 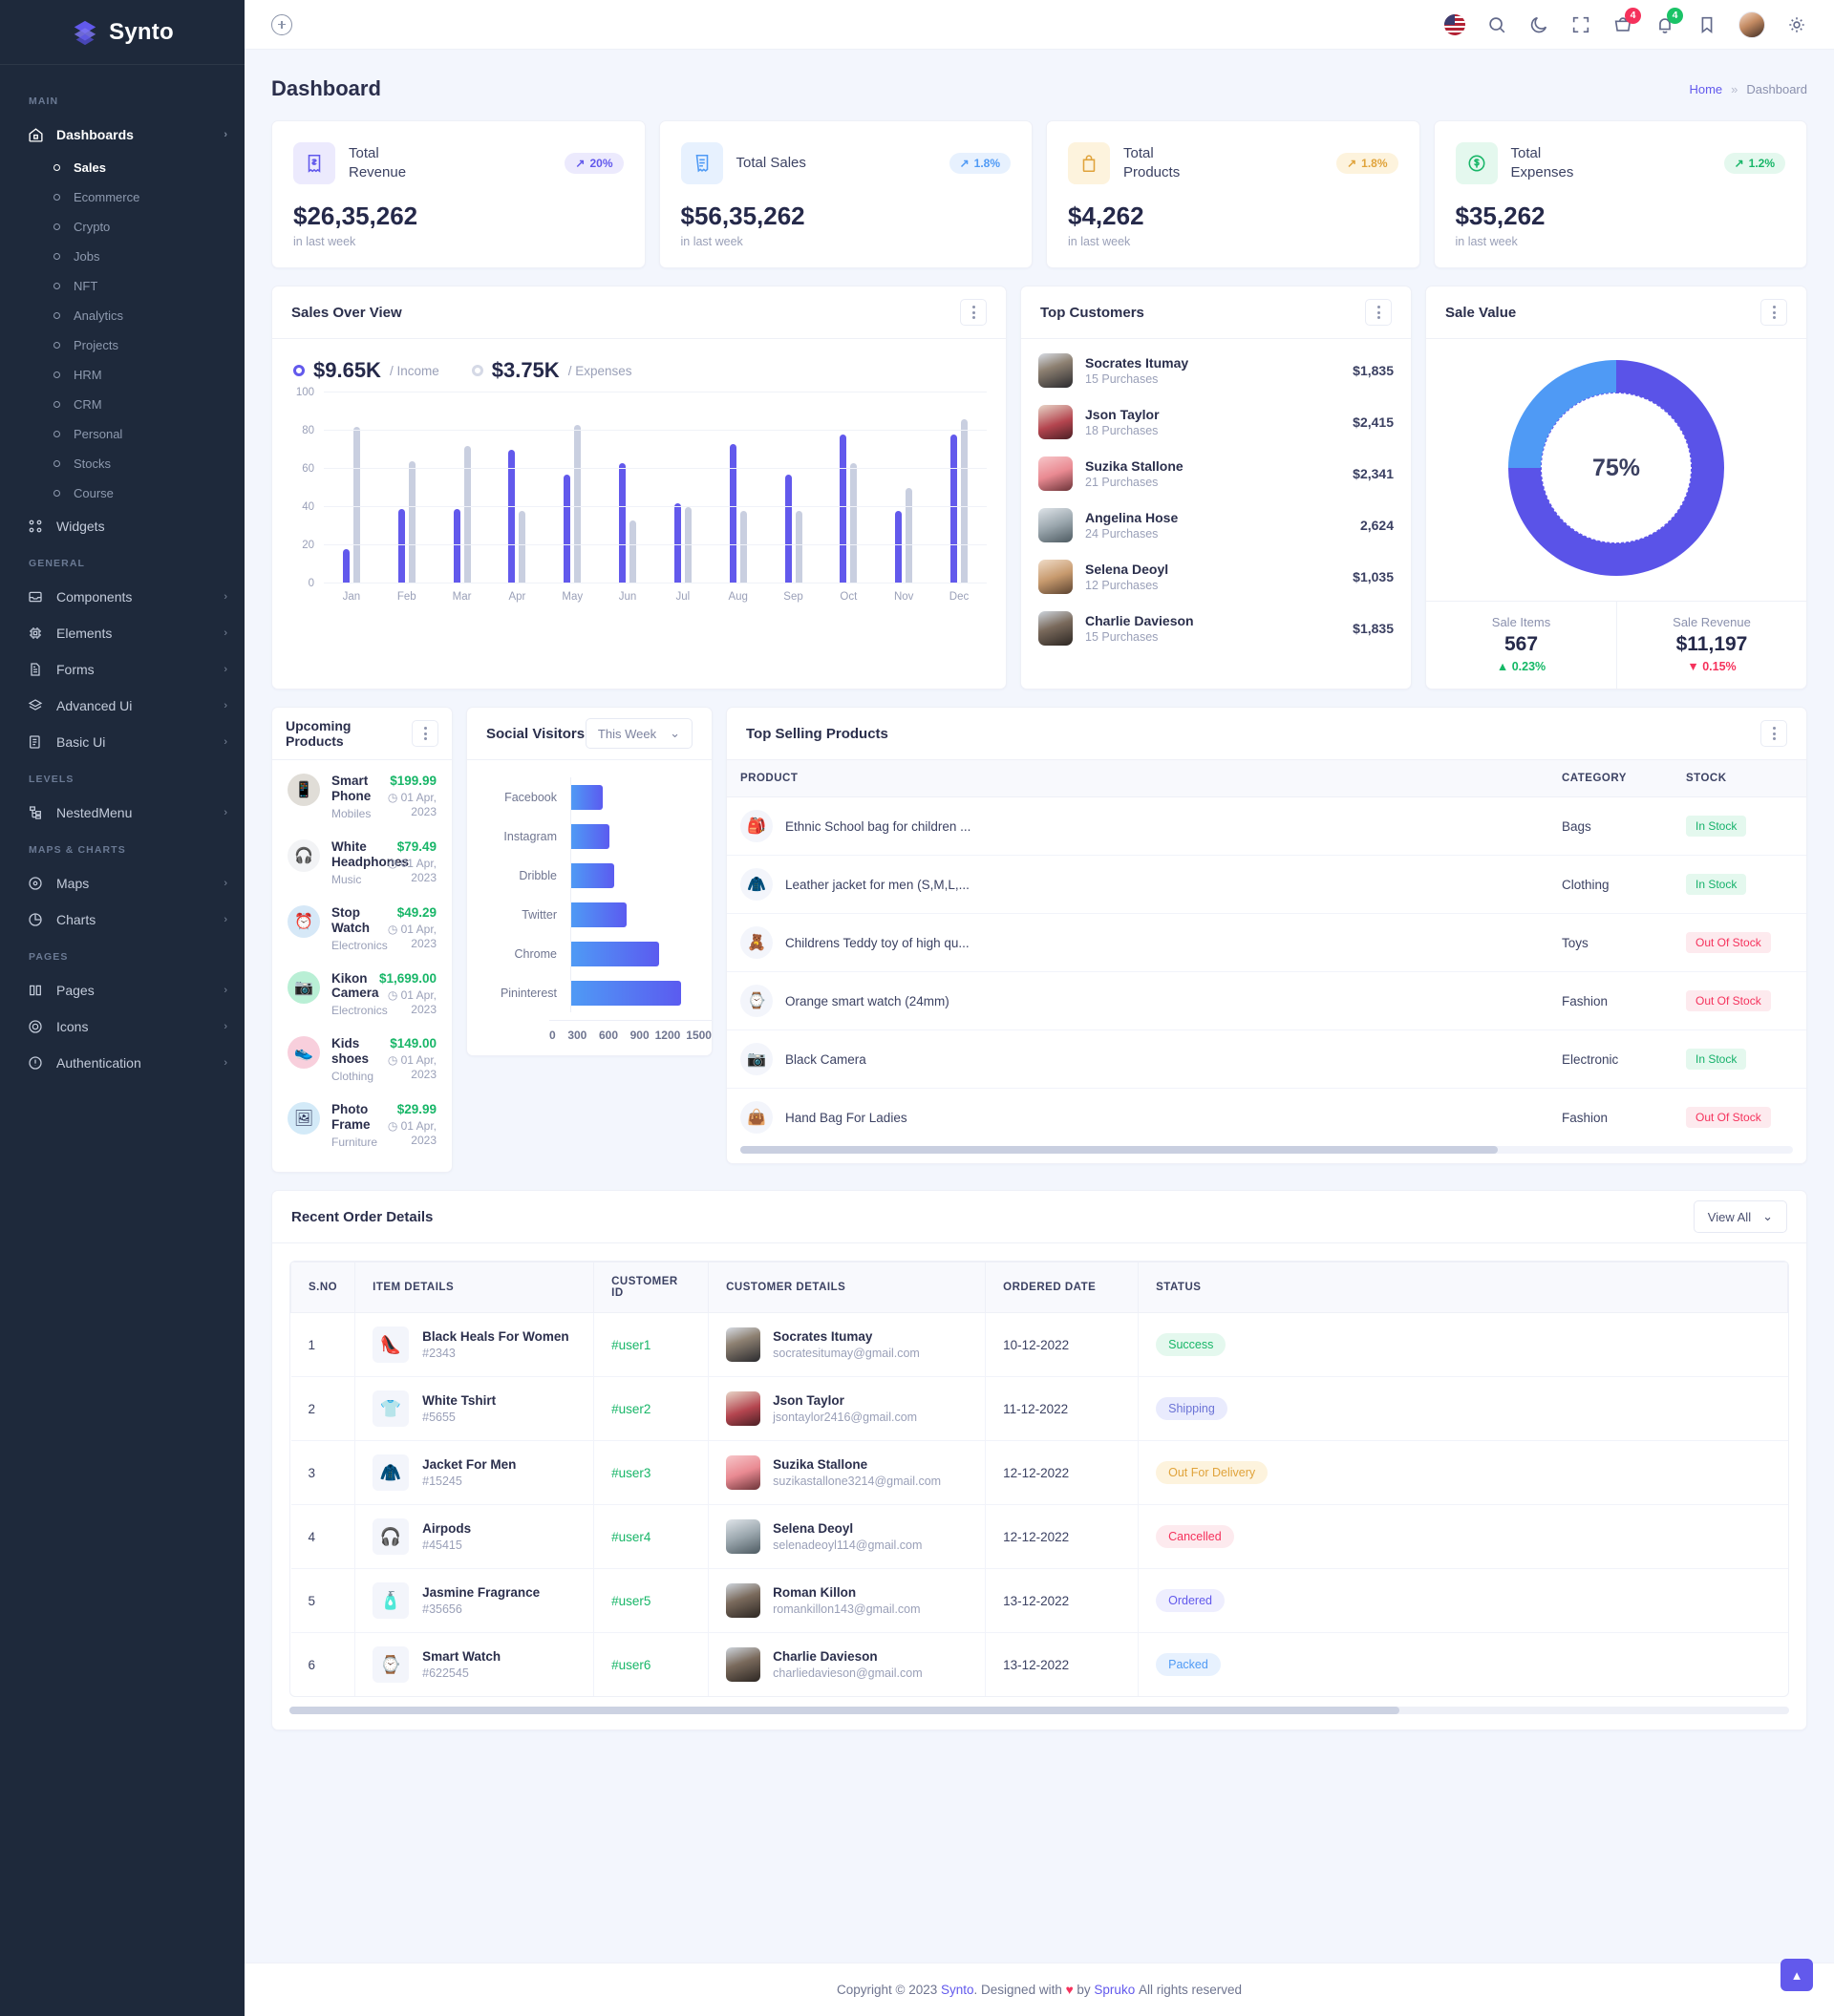 I want to click on sidebar-item-widgets: Widgets, so click(x=123, y=526).